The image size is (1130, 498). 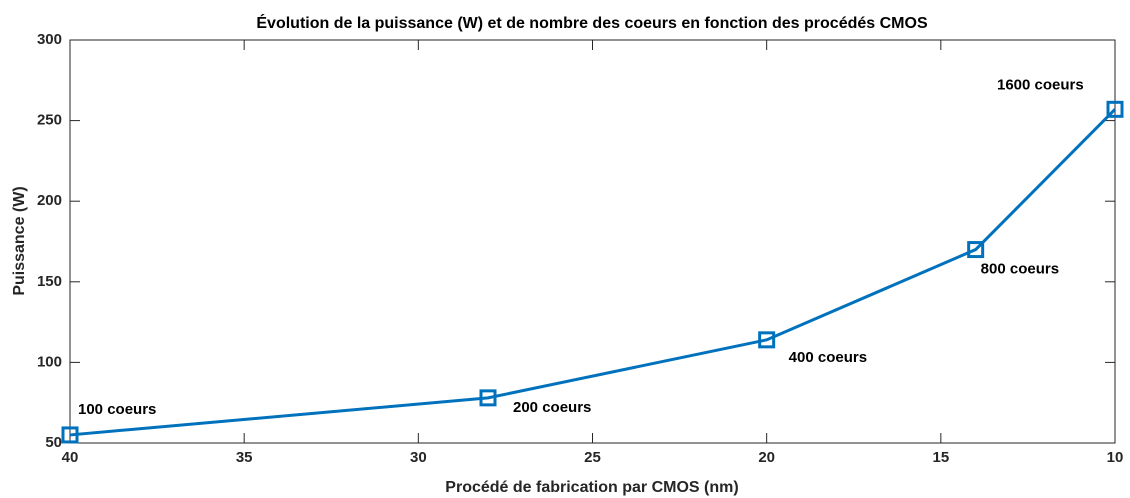 What do you see at coordinates (591, 487) in the screenshot?
I see `x-axis-label: Procédé de fabrication par CMOS (nm)` at bounding box center [591, 487].